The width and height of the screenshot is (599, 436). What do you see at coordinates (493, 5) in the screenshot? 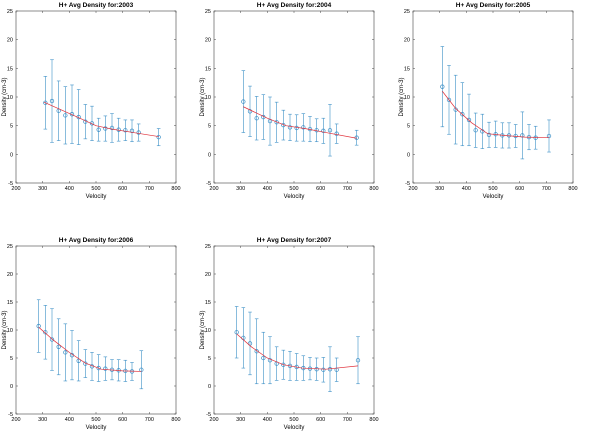
I see `chart-title: H+ Avg Density for:2005` at bounding box center [493, 5].